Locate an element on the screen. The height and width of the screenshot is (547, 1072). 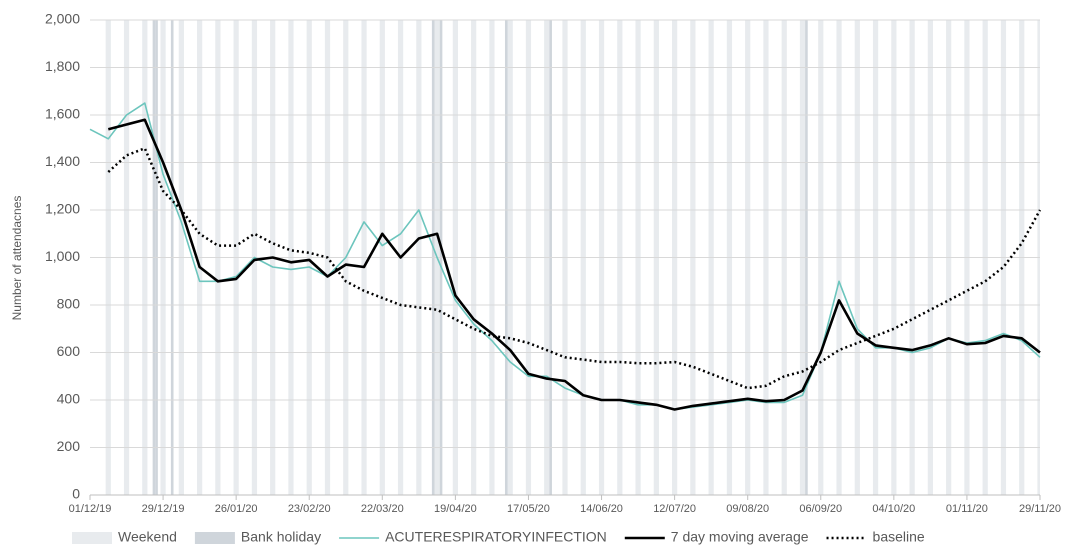
x-tick-label: 29/11/20 is located at coordinates (1040, 509).